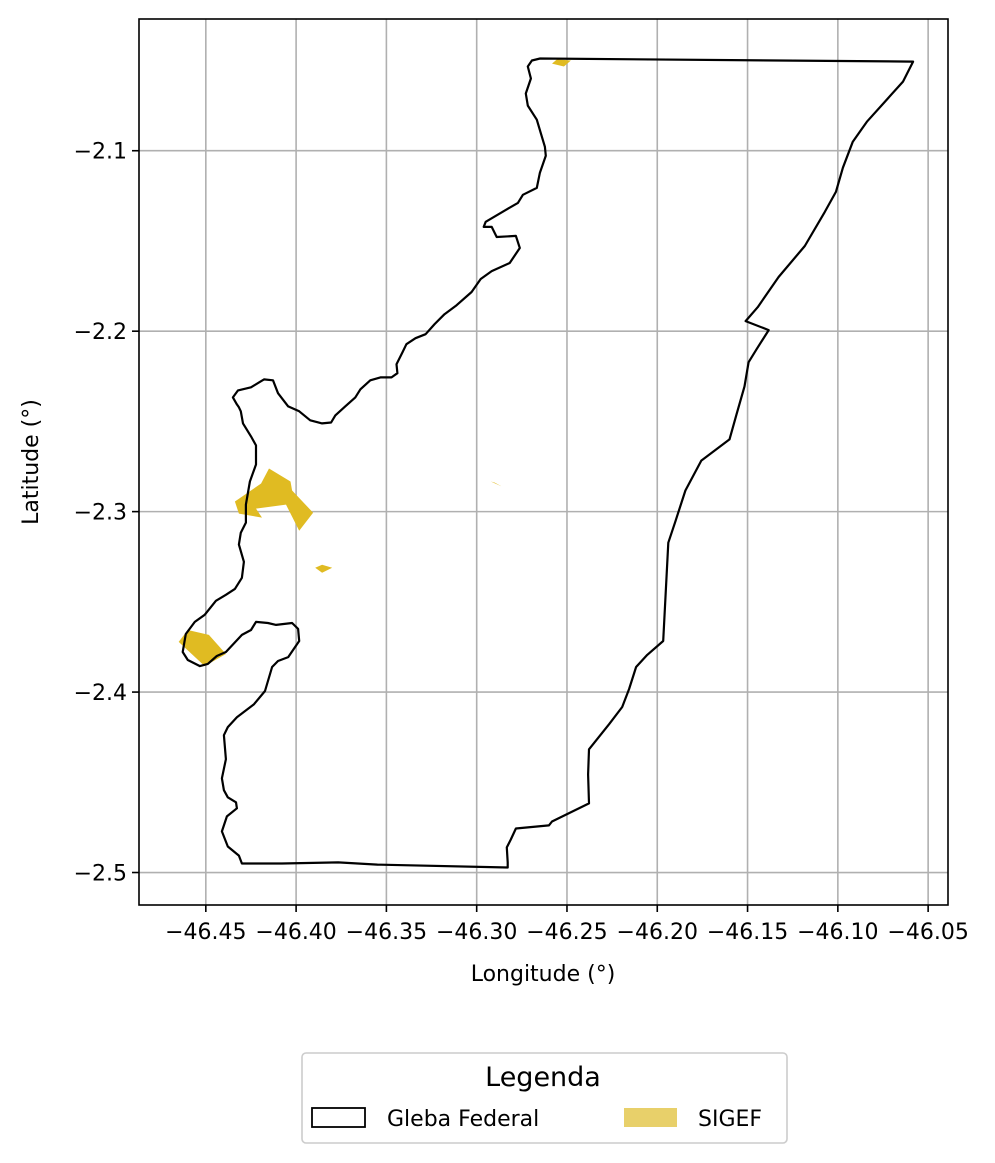  What do you see at coordinates (566, 932) in the screenshot?
I see `x-tick-label: −46.25` at bounding box center [566, 932].